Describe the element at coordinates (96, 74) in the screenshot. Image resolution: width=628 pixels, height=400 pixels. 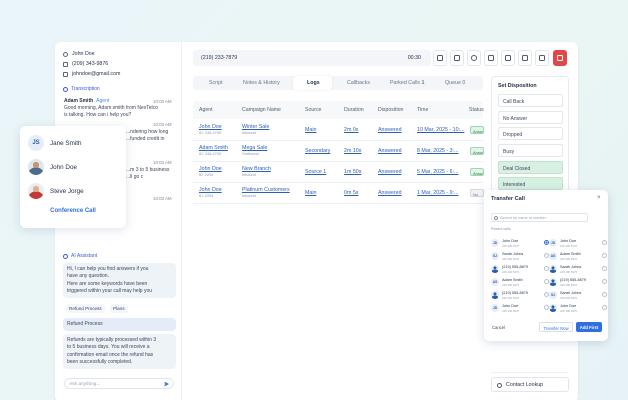
I see `contact-email: johndoe@gmail.com` at that location.